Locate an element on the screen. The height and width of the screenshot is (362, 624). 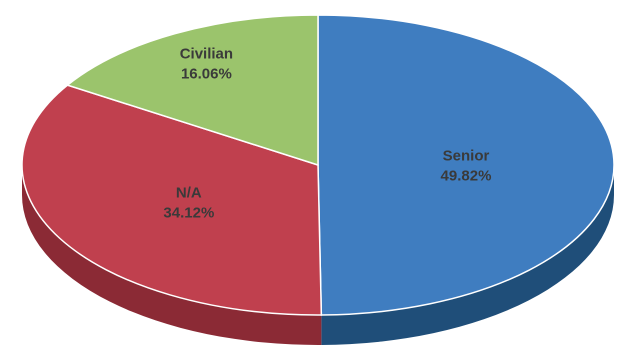
pie-value-senior: 49.82% is located at coordinates (466, 176).